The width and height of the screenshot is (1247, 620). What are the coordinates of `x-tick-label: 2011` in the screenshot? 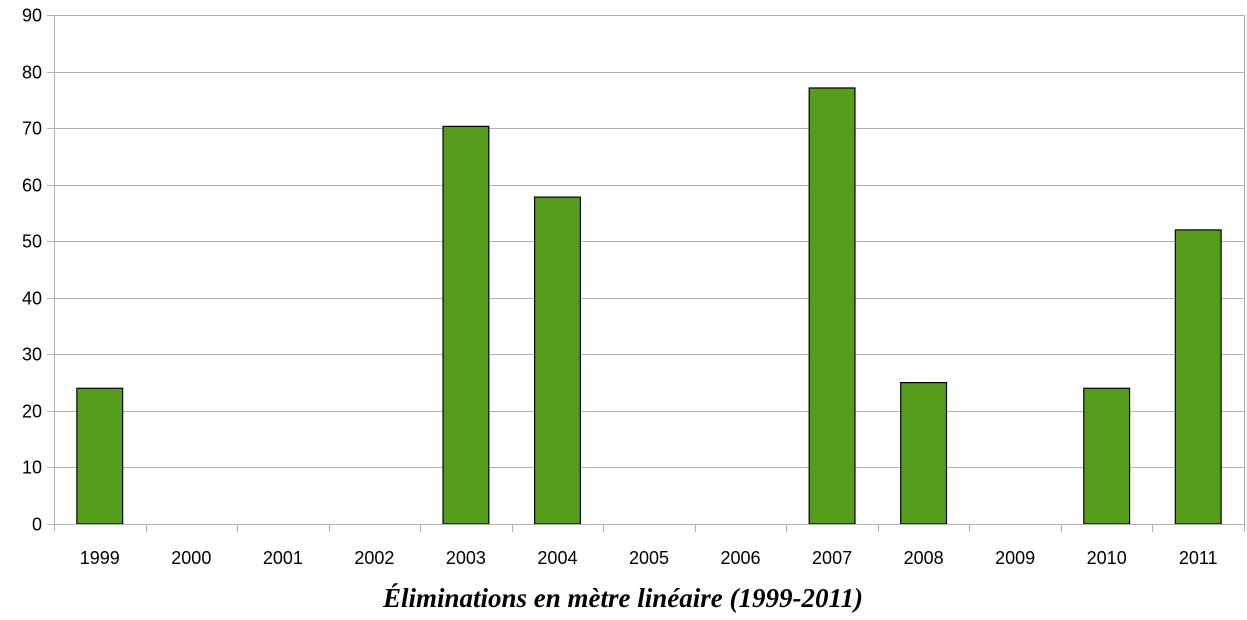 It's located at (1198, 558).